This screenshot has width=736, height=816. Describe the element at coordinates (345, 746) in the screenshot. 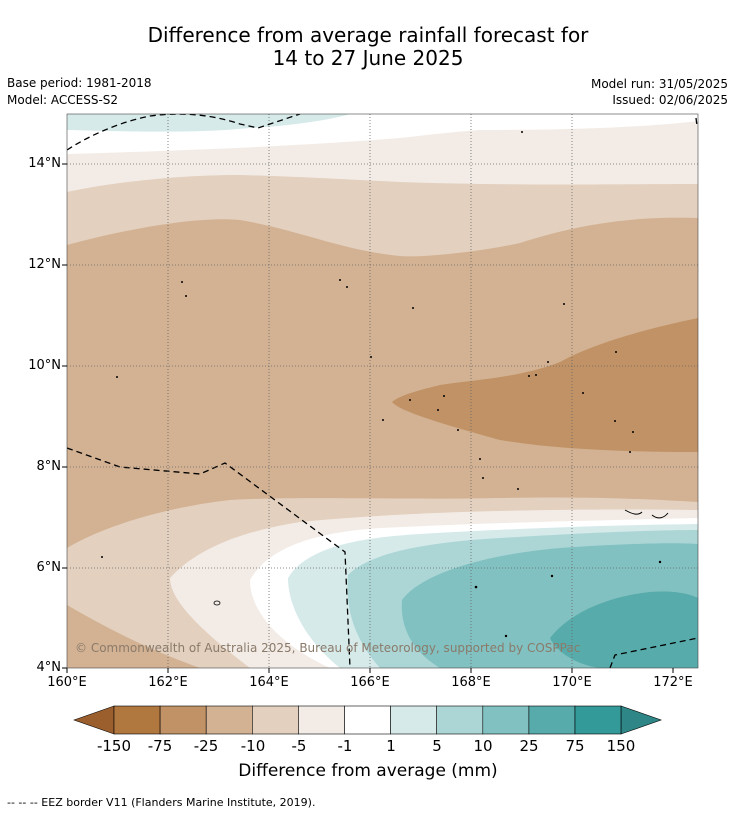

I see `colorbar-label-minus1: -1` at that location.